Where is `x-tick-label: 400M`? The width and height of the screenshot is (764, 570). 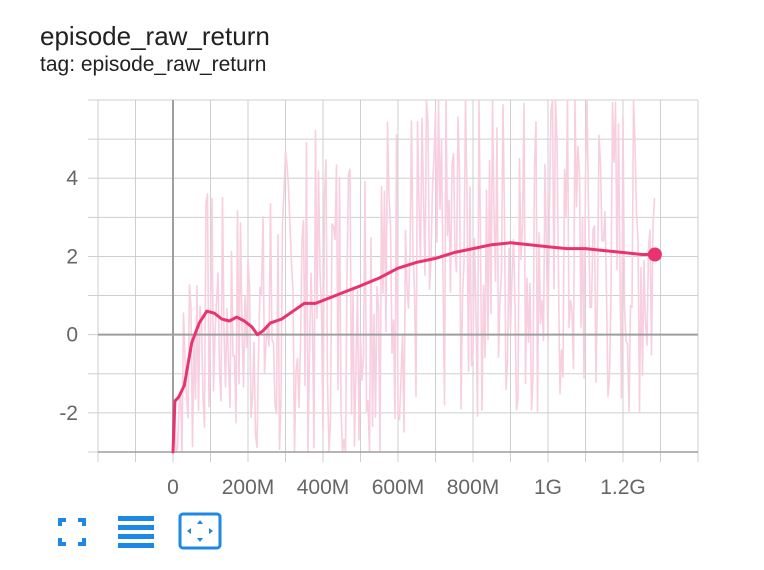 x-tick-label: 400M is located at coordinates (323, 487).